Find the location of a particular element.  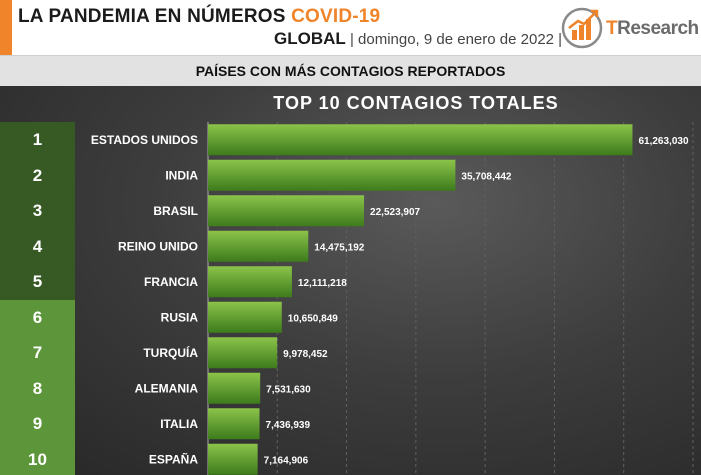

logo-chart-icon is located at coordinates (582, 28).